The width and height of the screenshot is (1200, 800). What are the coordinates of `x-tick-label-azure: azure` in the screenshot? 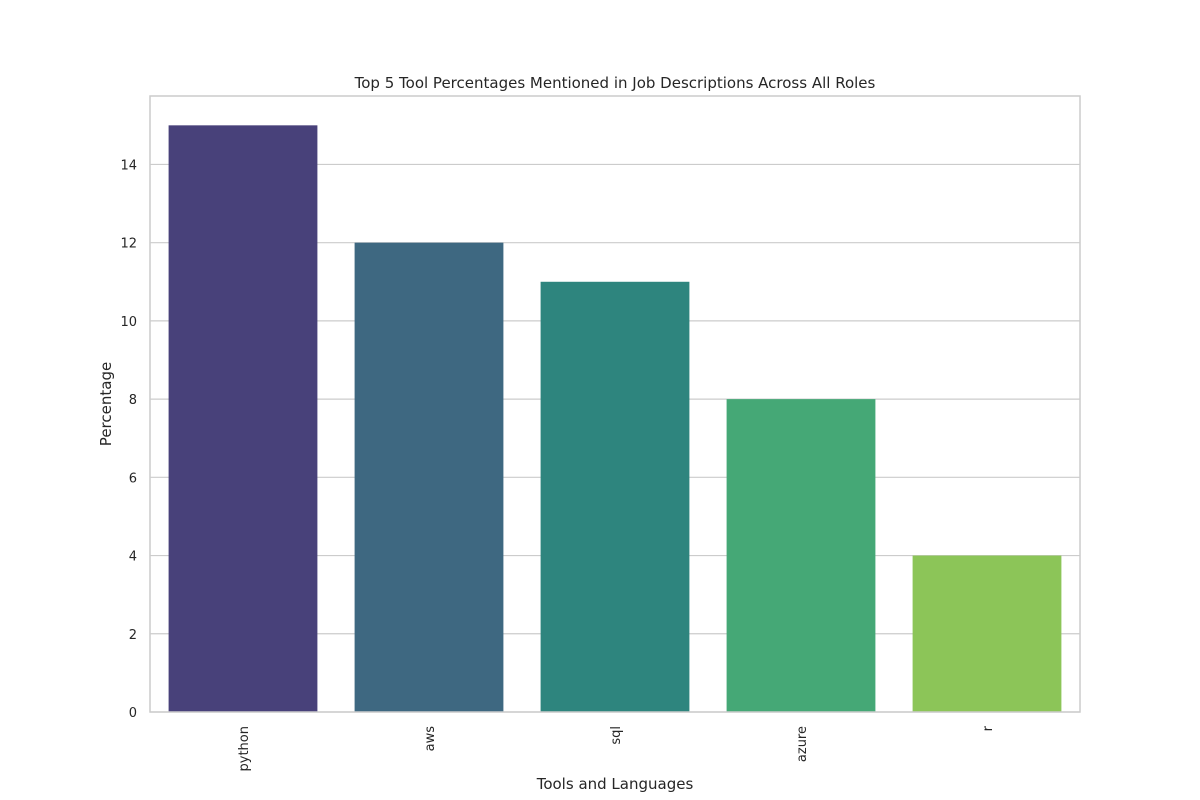 It's located at (802, 744).